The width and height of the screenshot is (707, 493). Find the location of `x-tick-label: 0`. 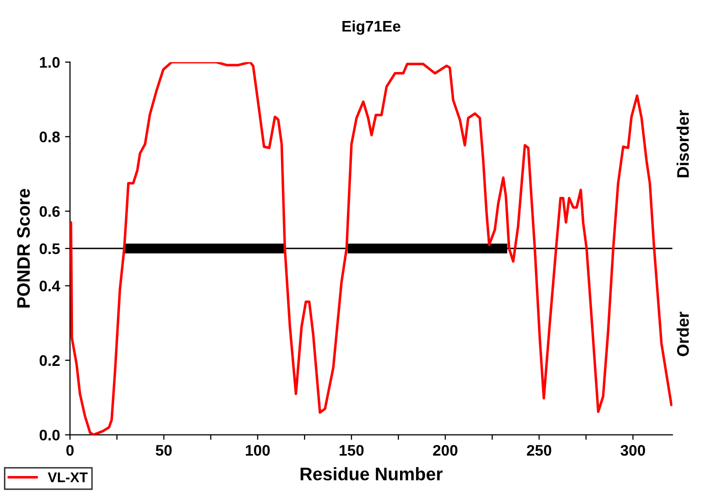

x-tick-label: 0 is located at coordinates (70, 450).